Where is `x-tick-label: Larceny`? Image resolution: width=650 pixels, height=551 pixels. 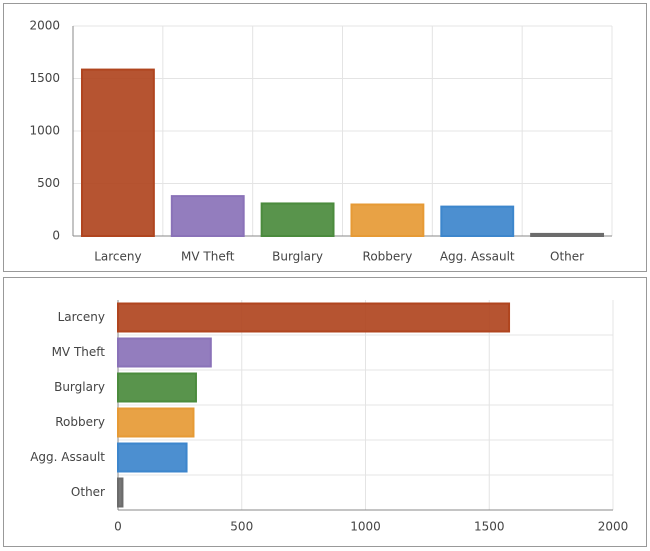 x-tick-label: Larceny is located at coordinates (117, 257).